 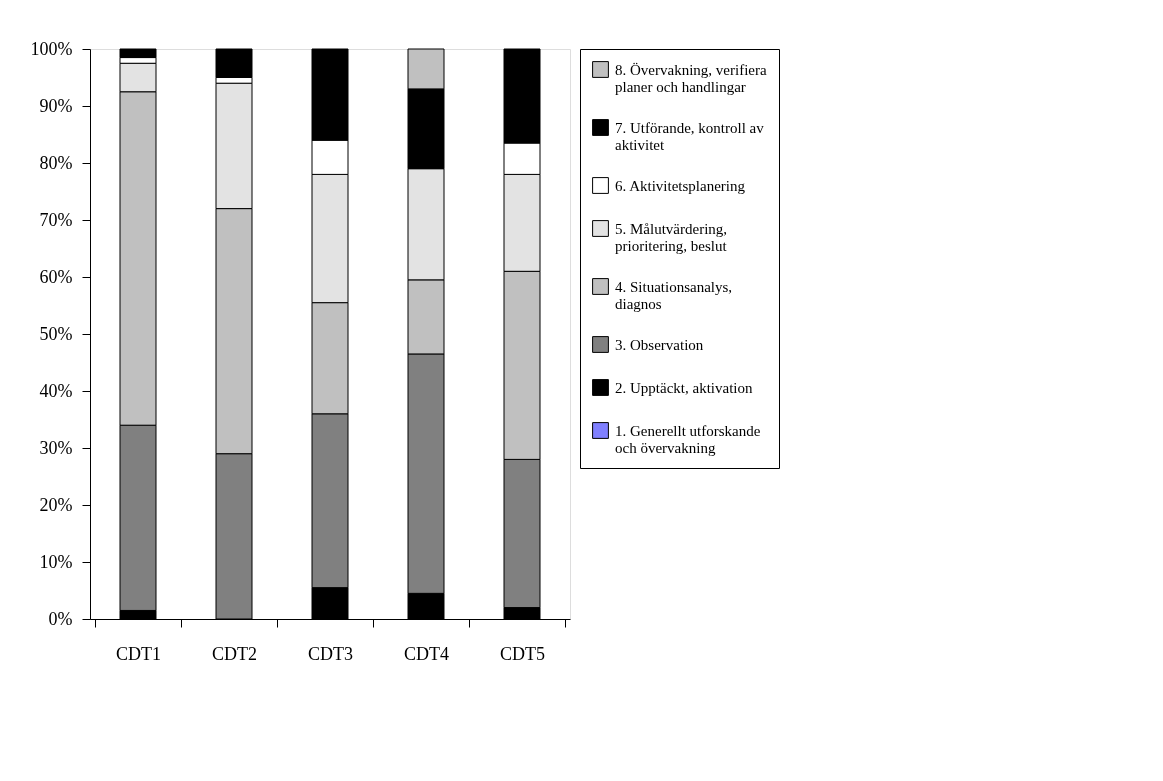 What do you see at coordinates (56, 276) in the screenshot?
I see `y-tick-label: 60%` at bounding box center [56, 276].